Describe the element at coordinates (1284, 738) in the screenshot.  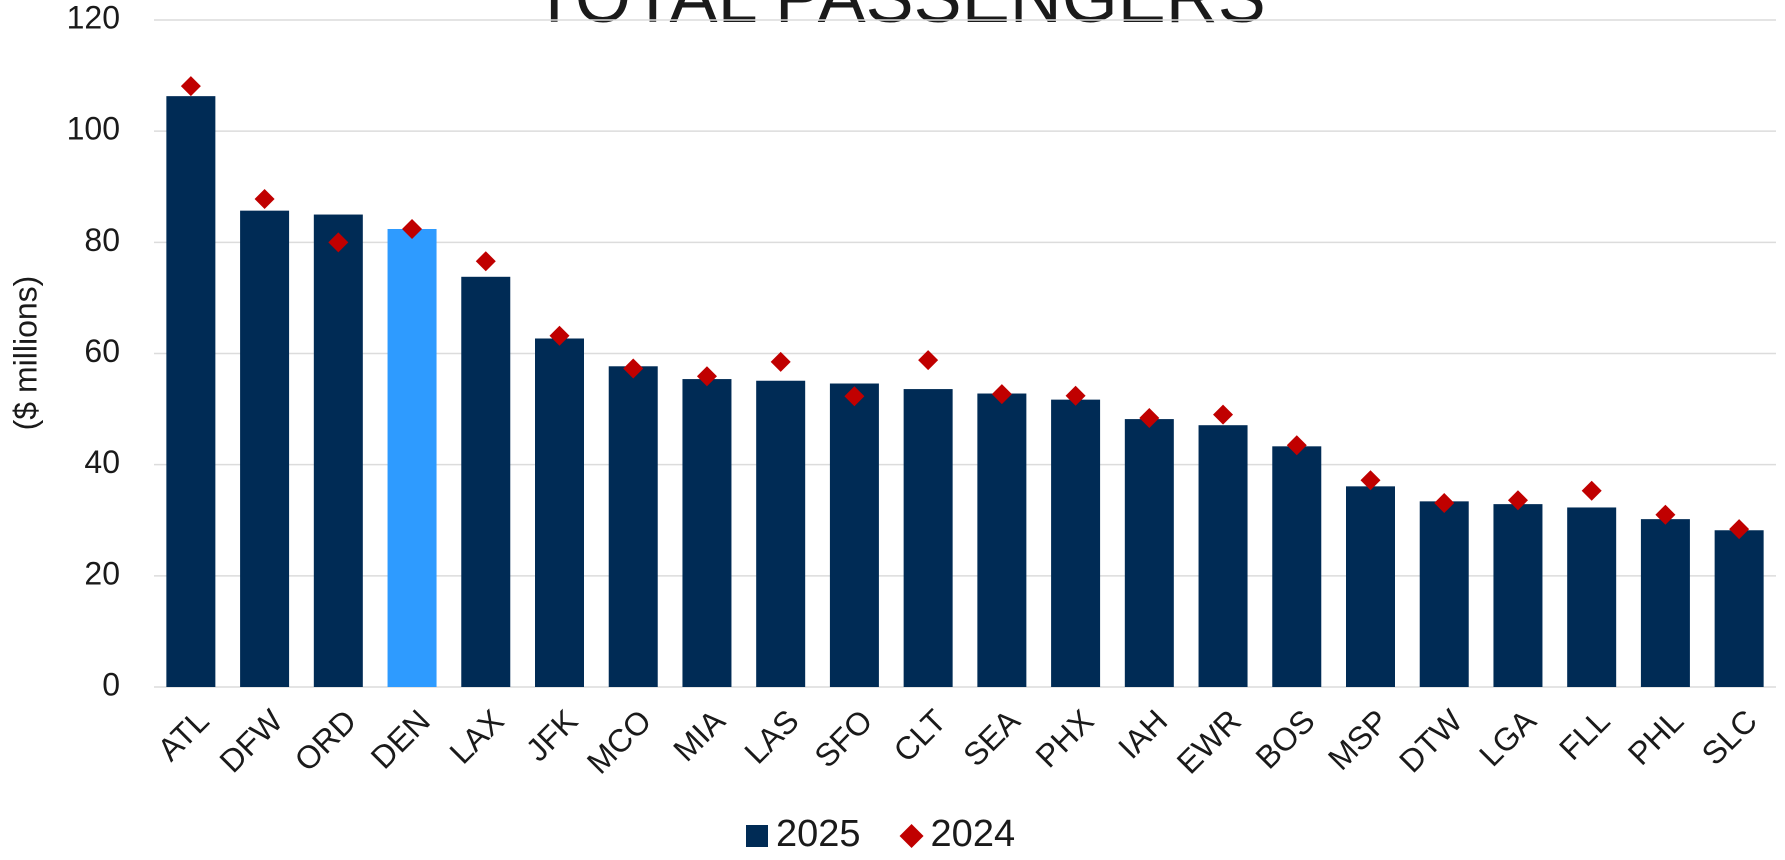
I see `x-tick-label: BOS` at that location.